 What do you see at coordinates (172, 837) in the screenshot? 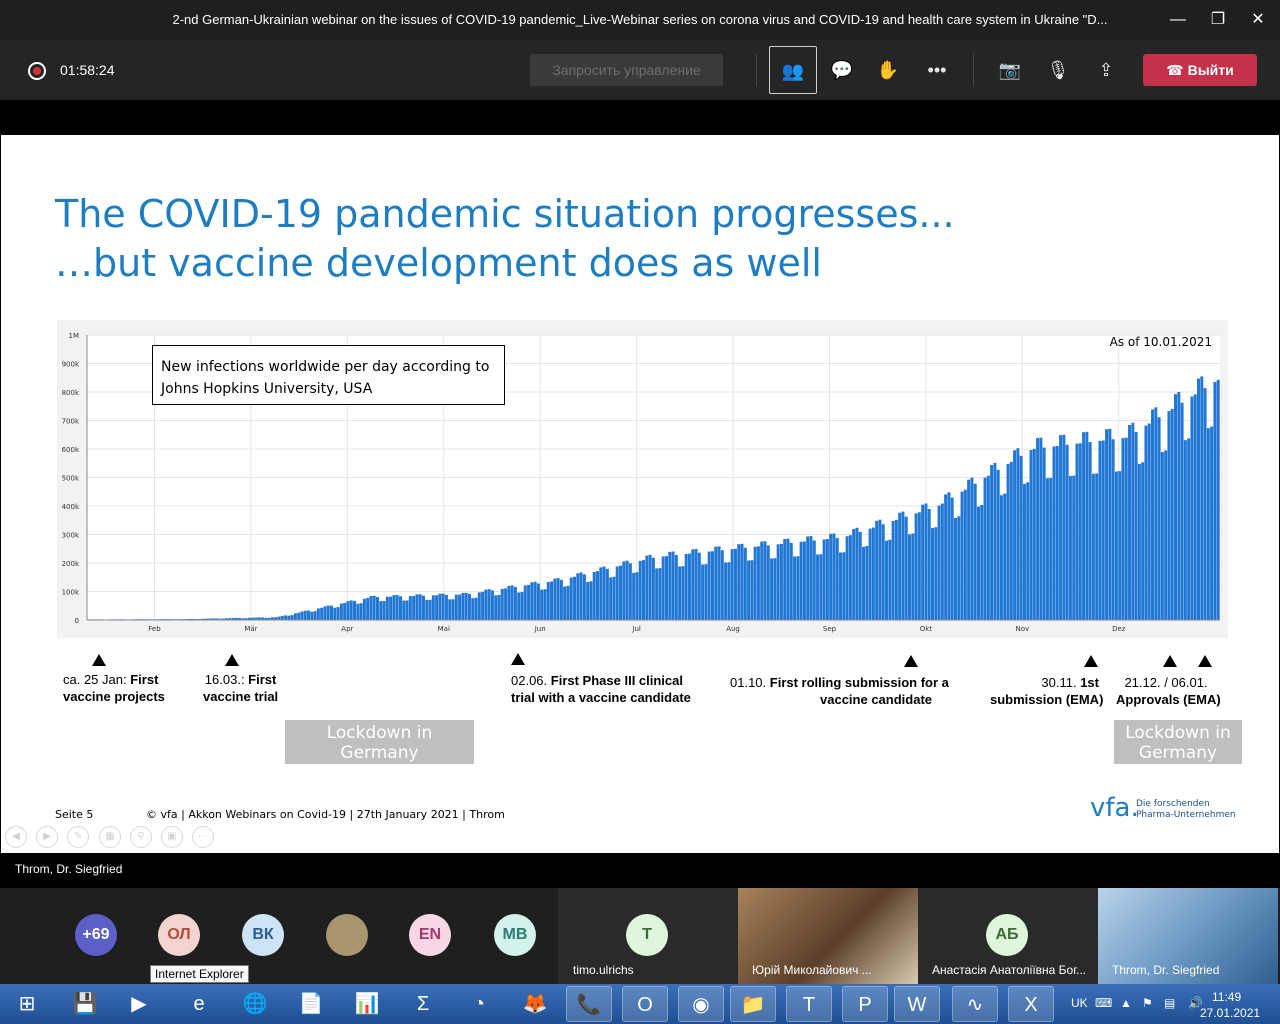
I see `slide-subtitle-icon: ▣` at bounding box center [172, 837].